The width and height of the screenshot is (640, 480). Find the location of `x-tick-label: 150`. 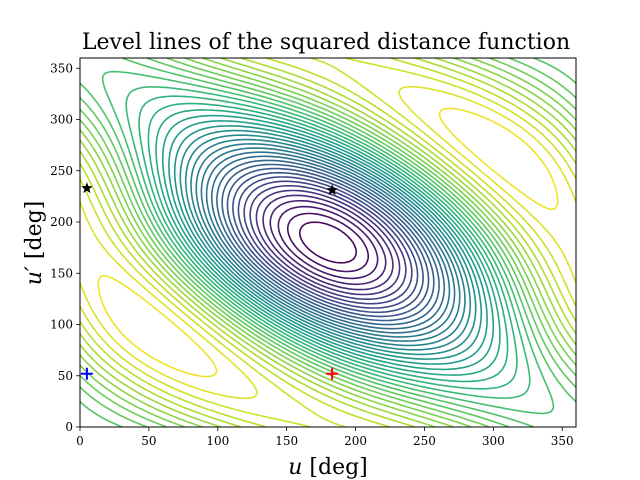

x-tick-label: 150 is located at coordinates (286, 441).